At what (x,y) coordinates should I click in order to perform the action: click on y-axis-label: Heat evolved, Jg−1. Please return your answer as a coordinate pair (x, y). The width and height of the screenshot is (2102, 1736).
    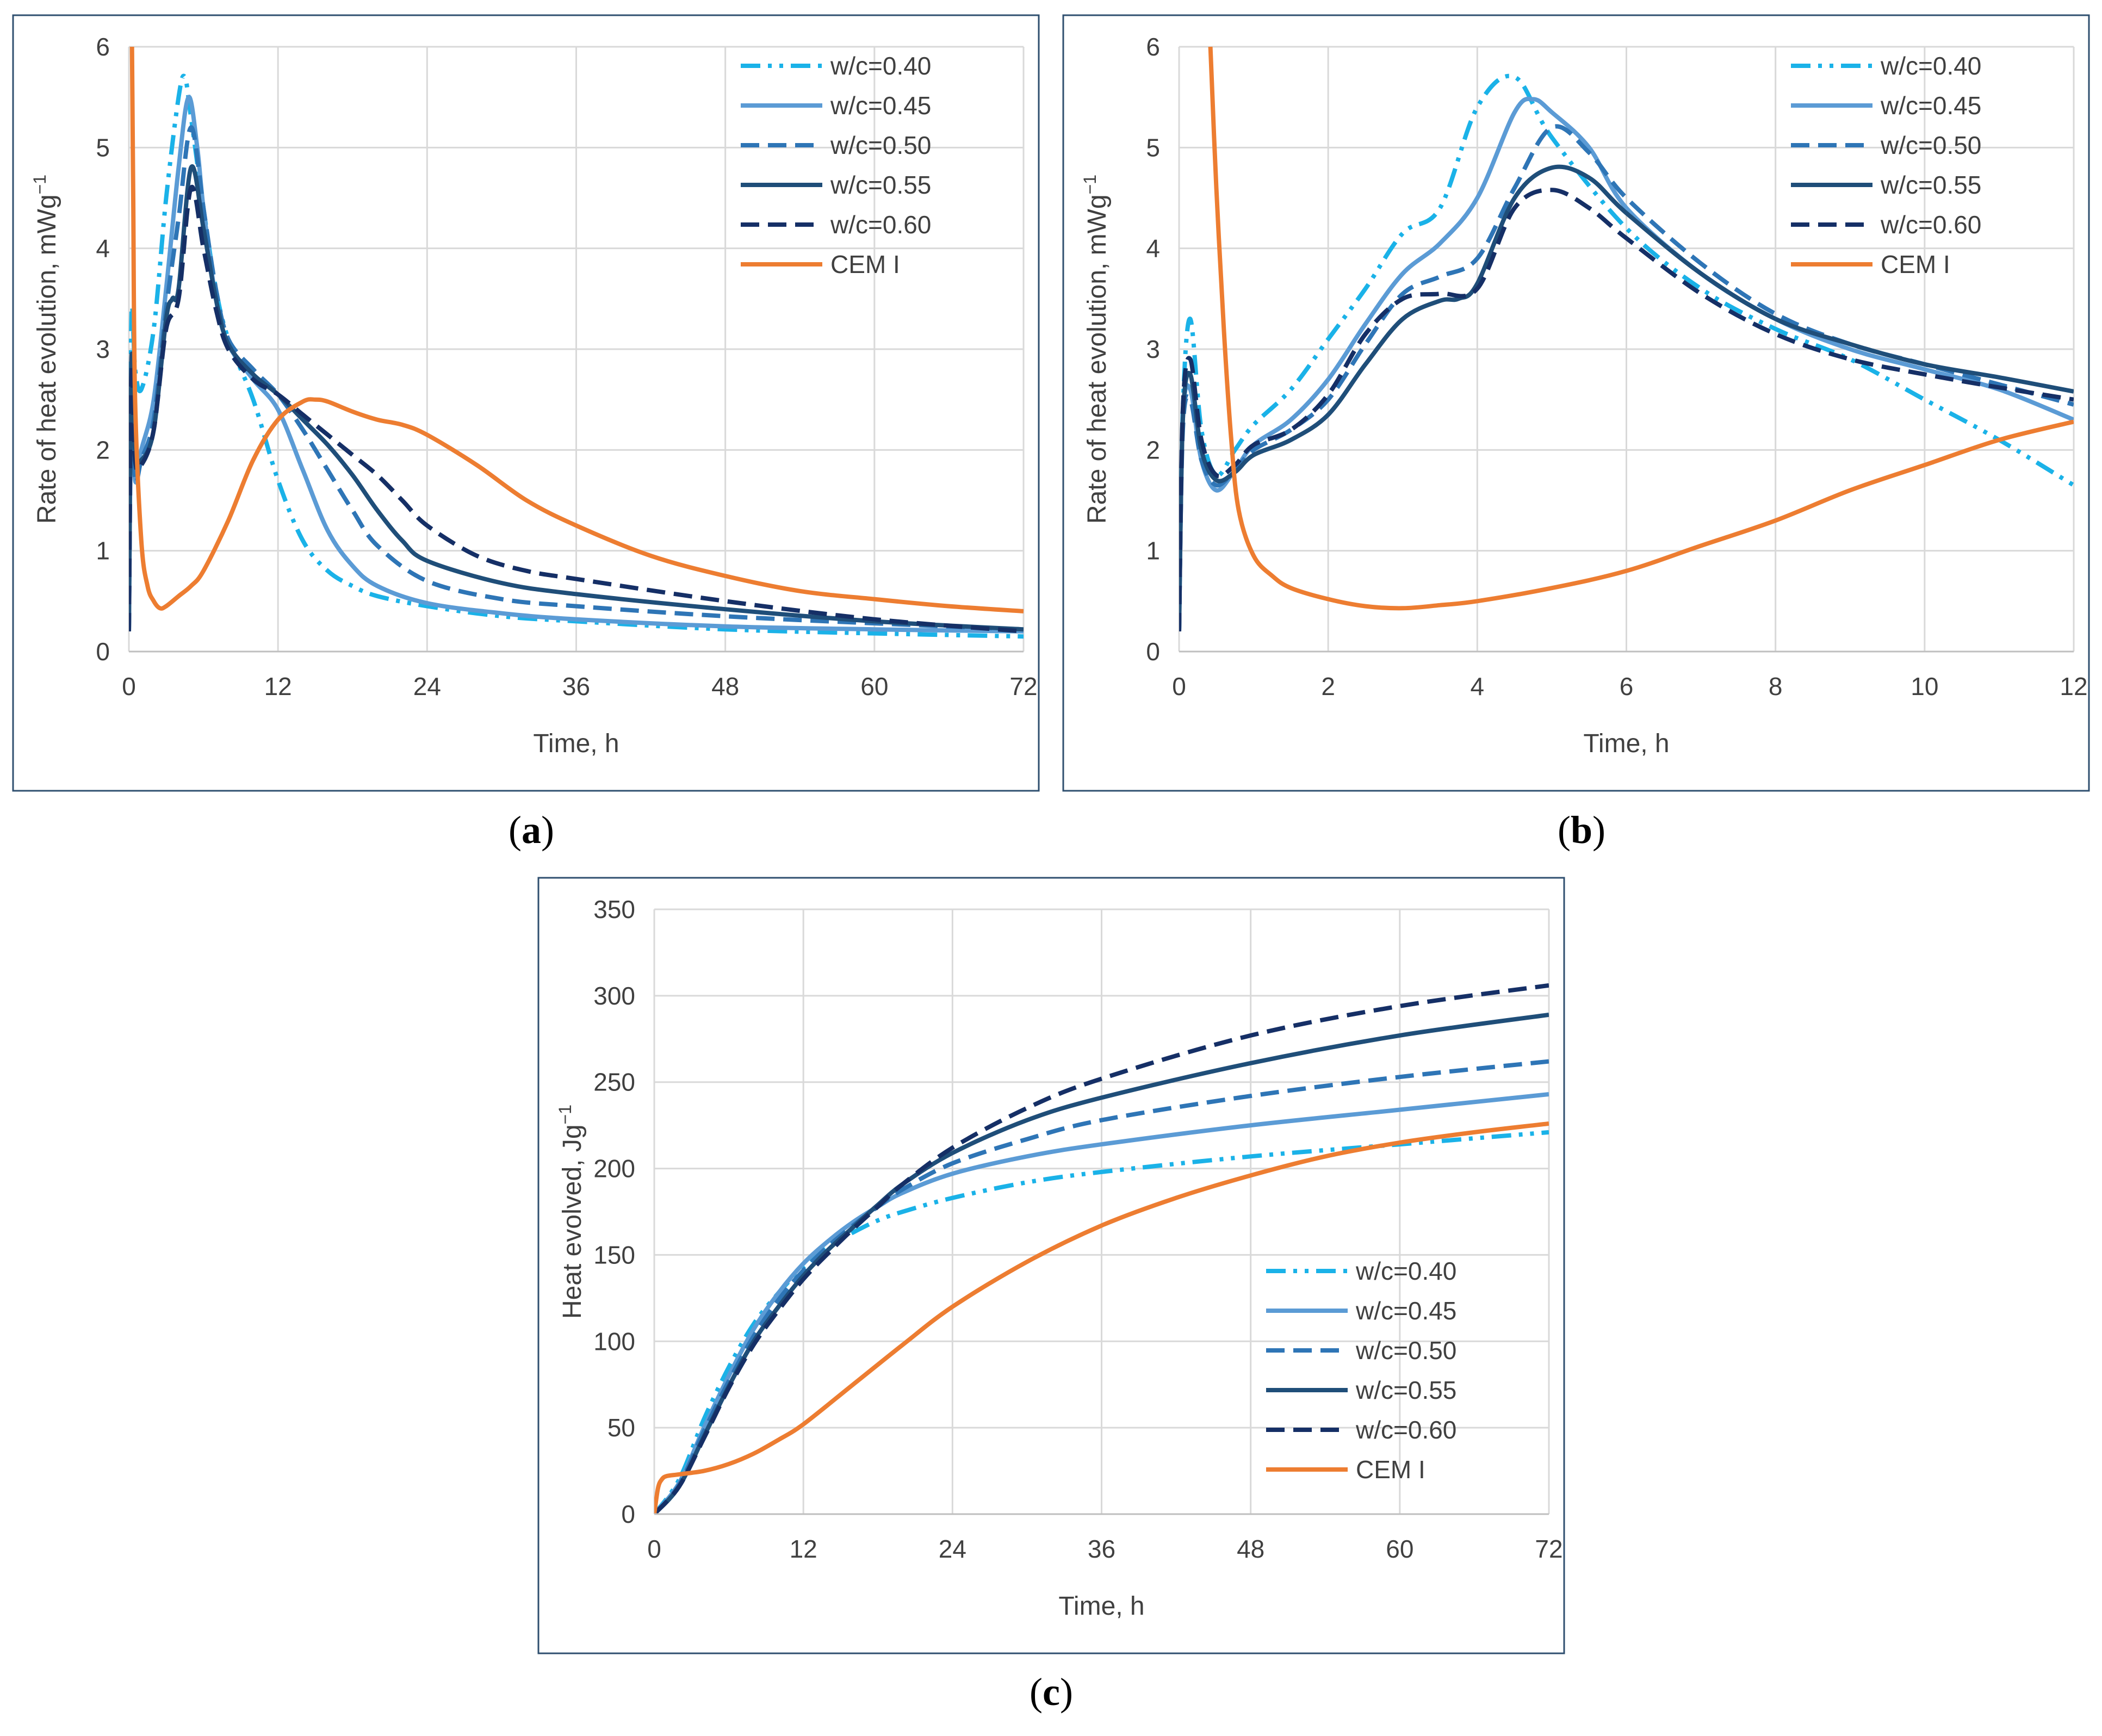
    Looking at the image, I should click on (571, 1212).